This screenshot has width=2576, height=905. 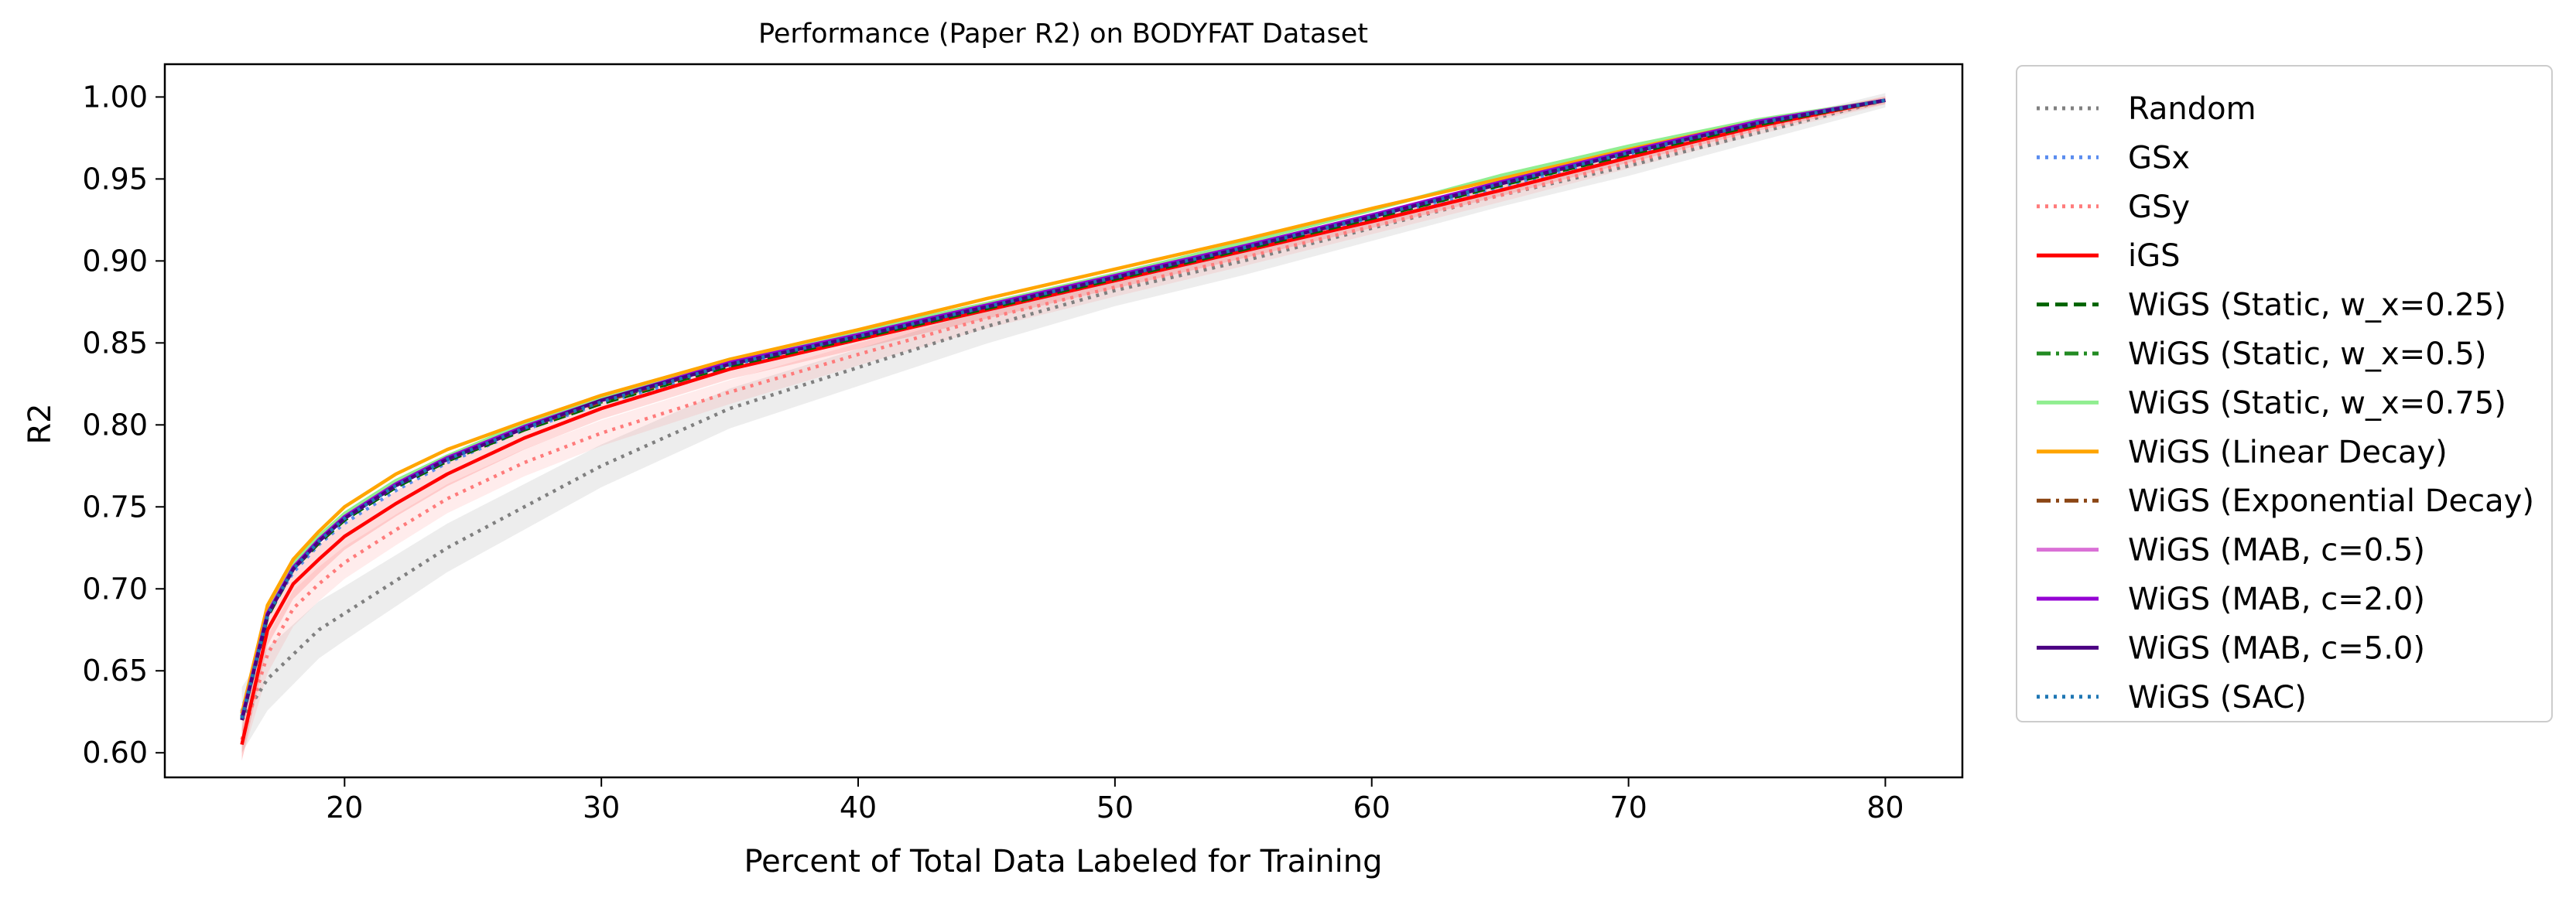 I want to click on legend-item: iGS, so click(x=2109, y=256).